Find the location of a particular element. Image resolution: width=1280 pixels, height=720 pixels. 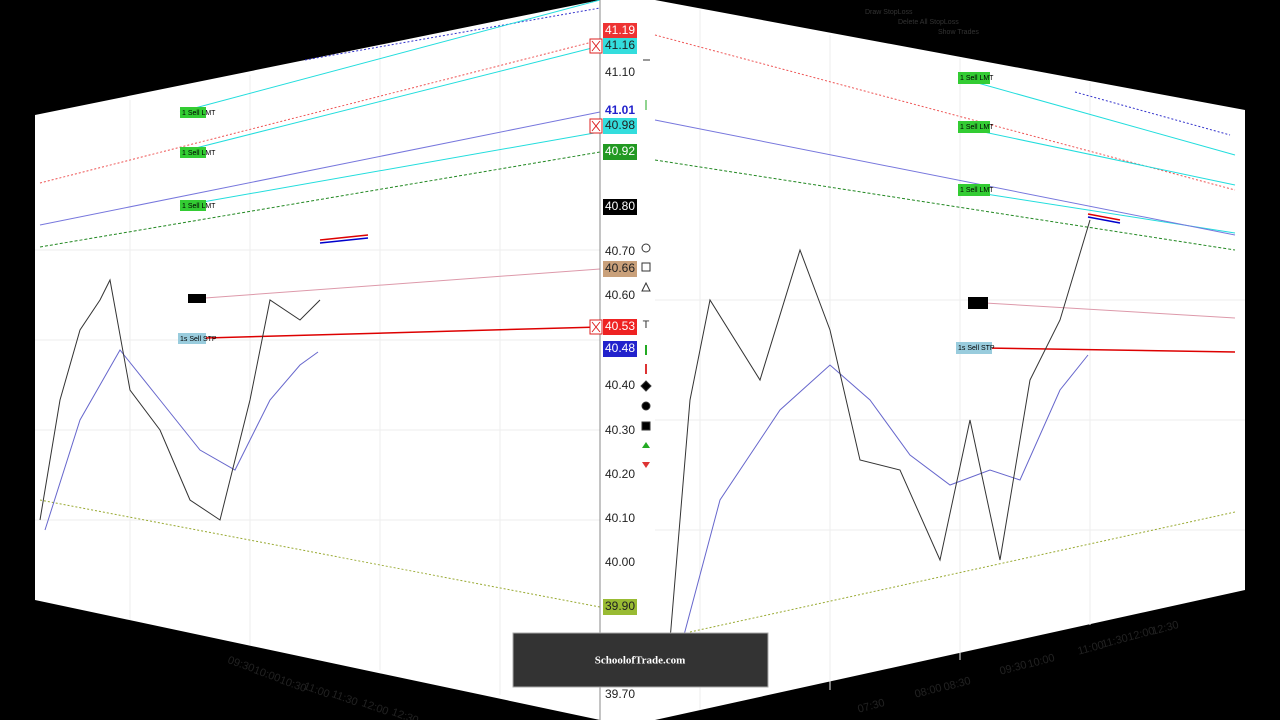

price-label: 40.80 is located at coordinates (620, 206).